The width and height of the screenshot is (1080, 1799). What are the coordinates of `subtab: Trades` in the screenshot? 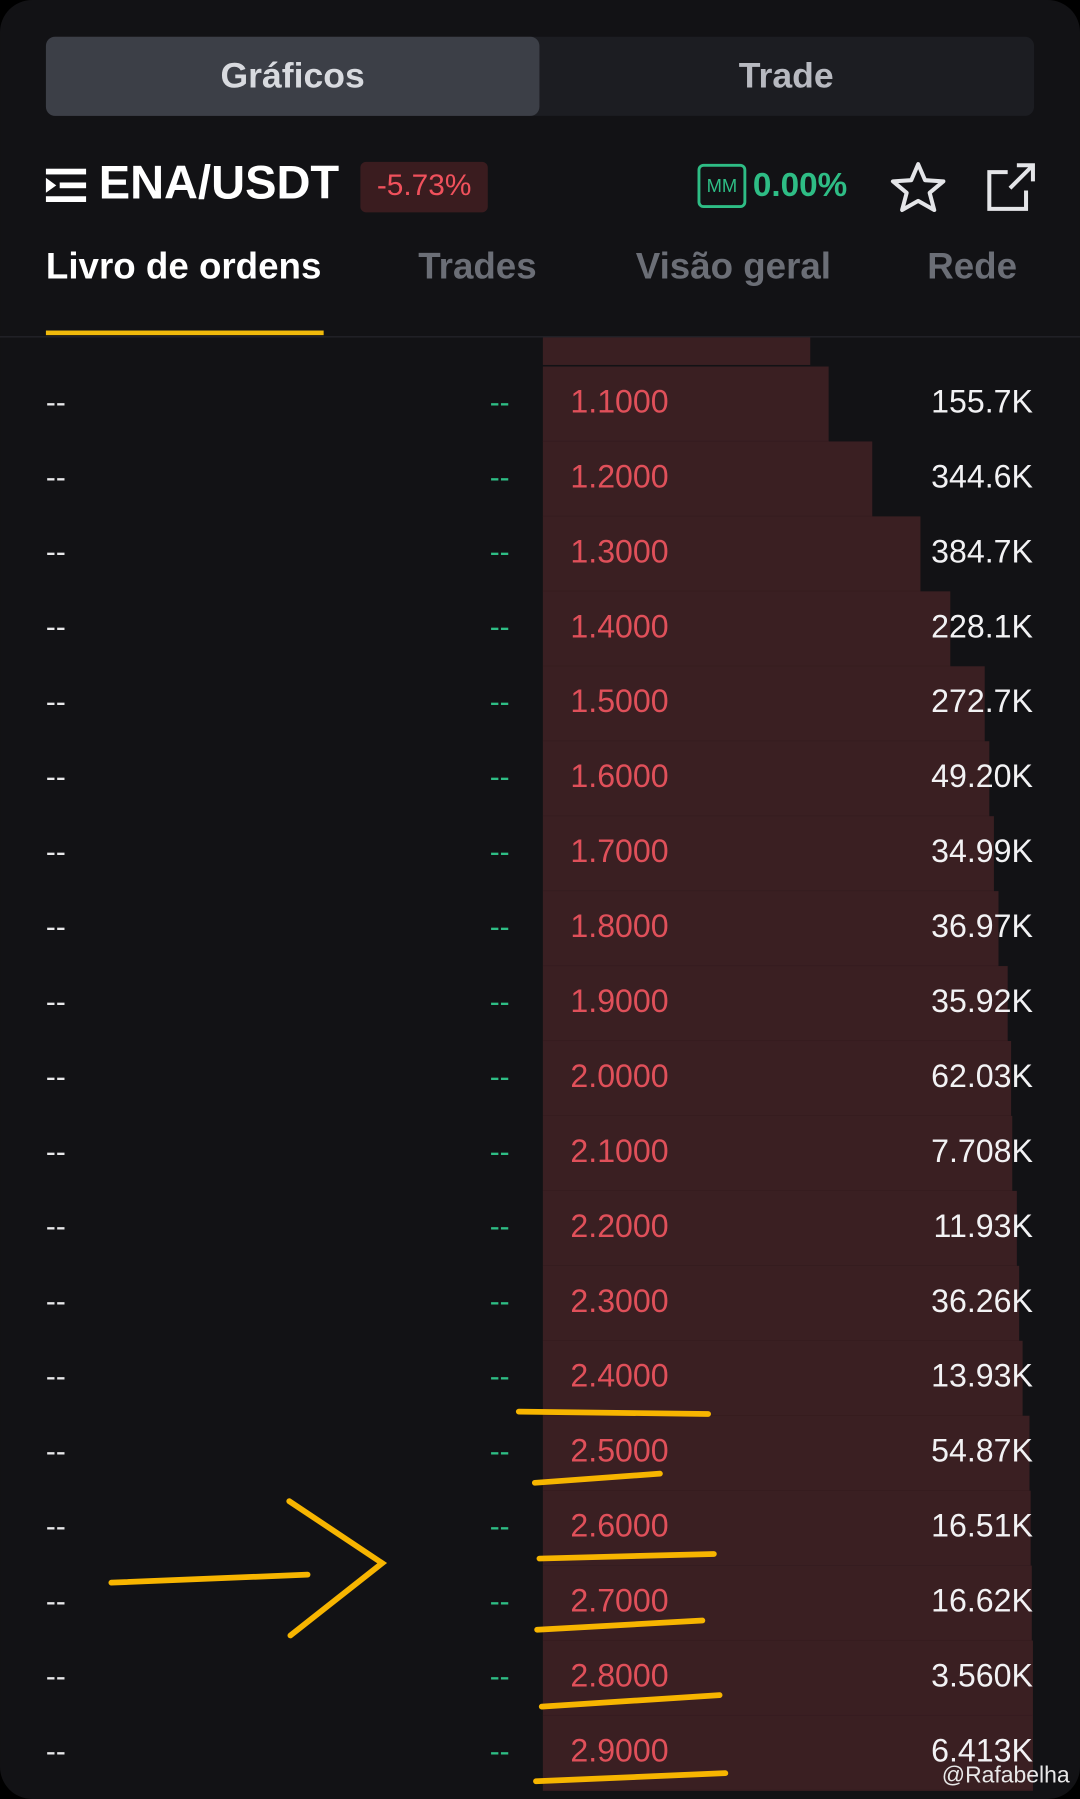 It's located at (477, 265).